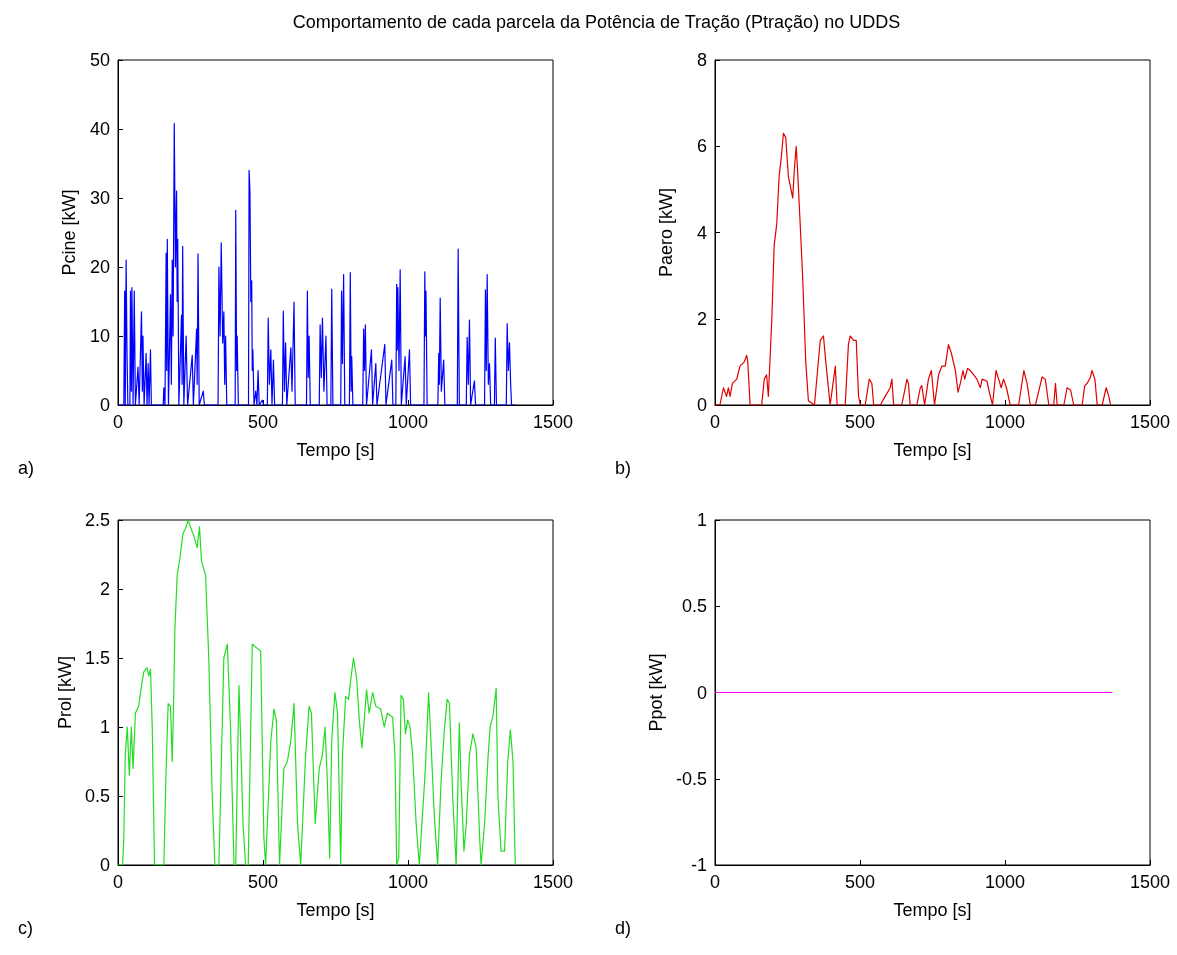 This screenshot has height=955, width=1177. I want to click on y-axis-title: Paero [kW], so click(666, 232).